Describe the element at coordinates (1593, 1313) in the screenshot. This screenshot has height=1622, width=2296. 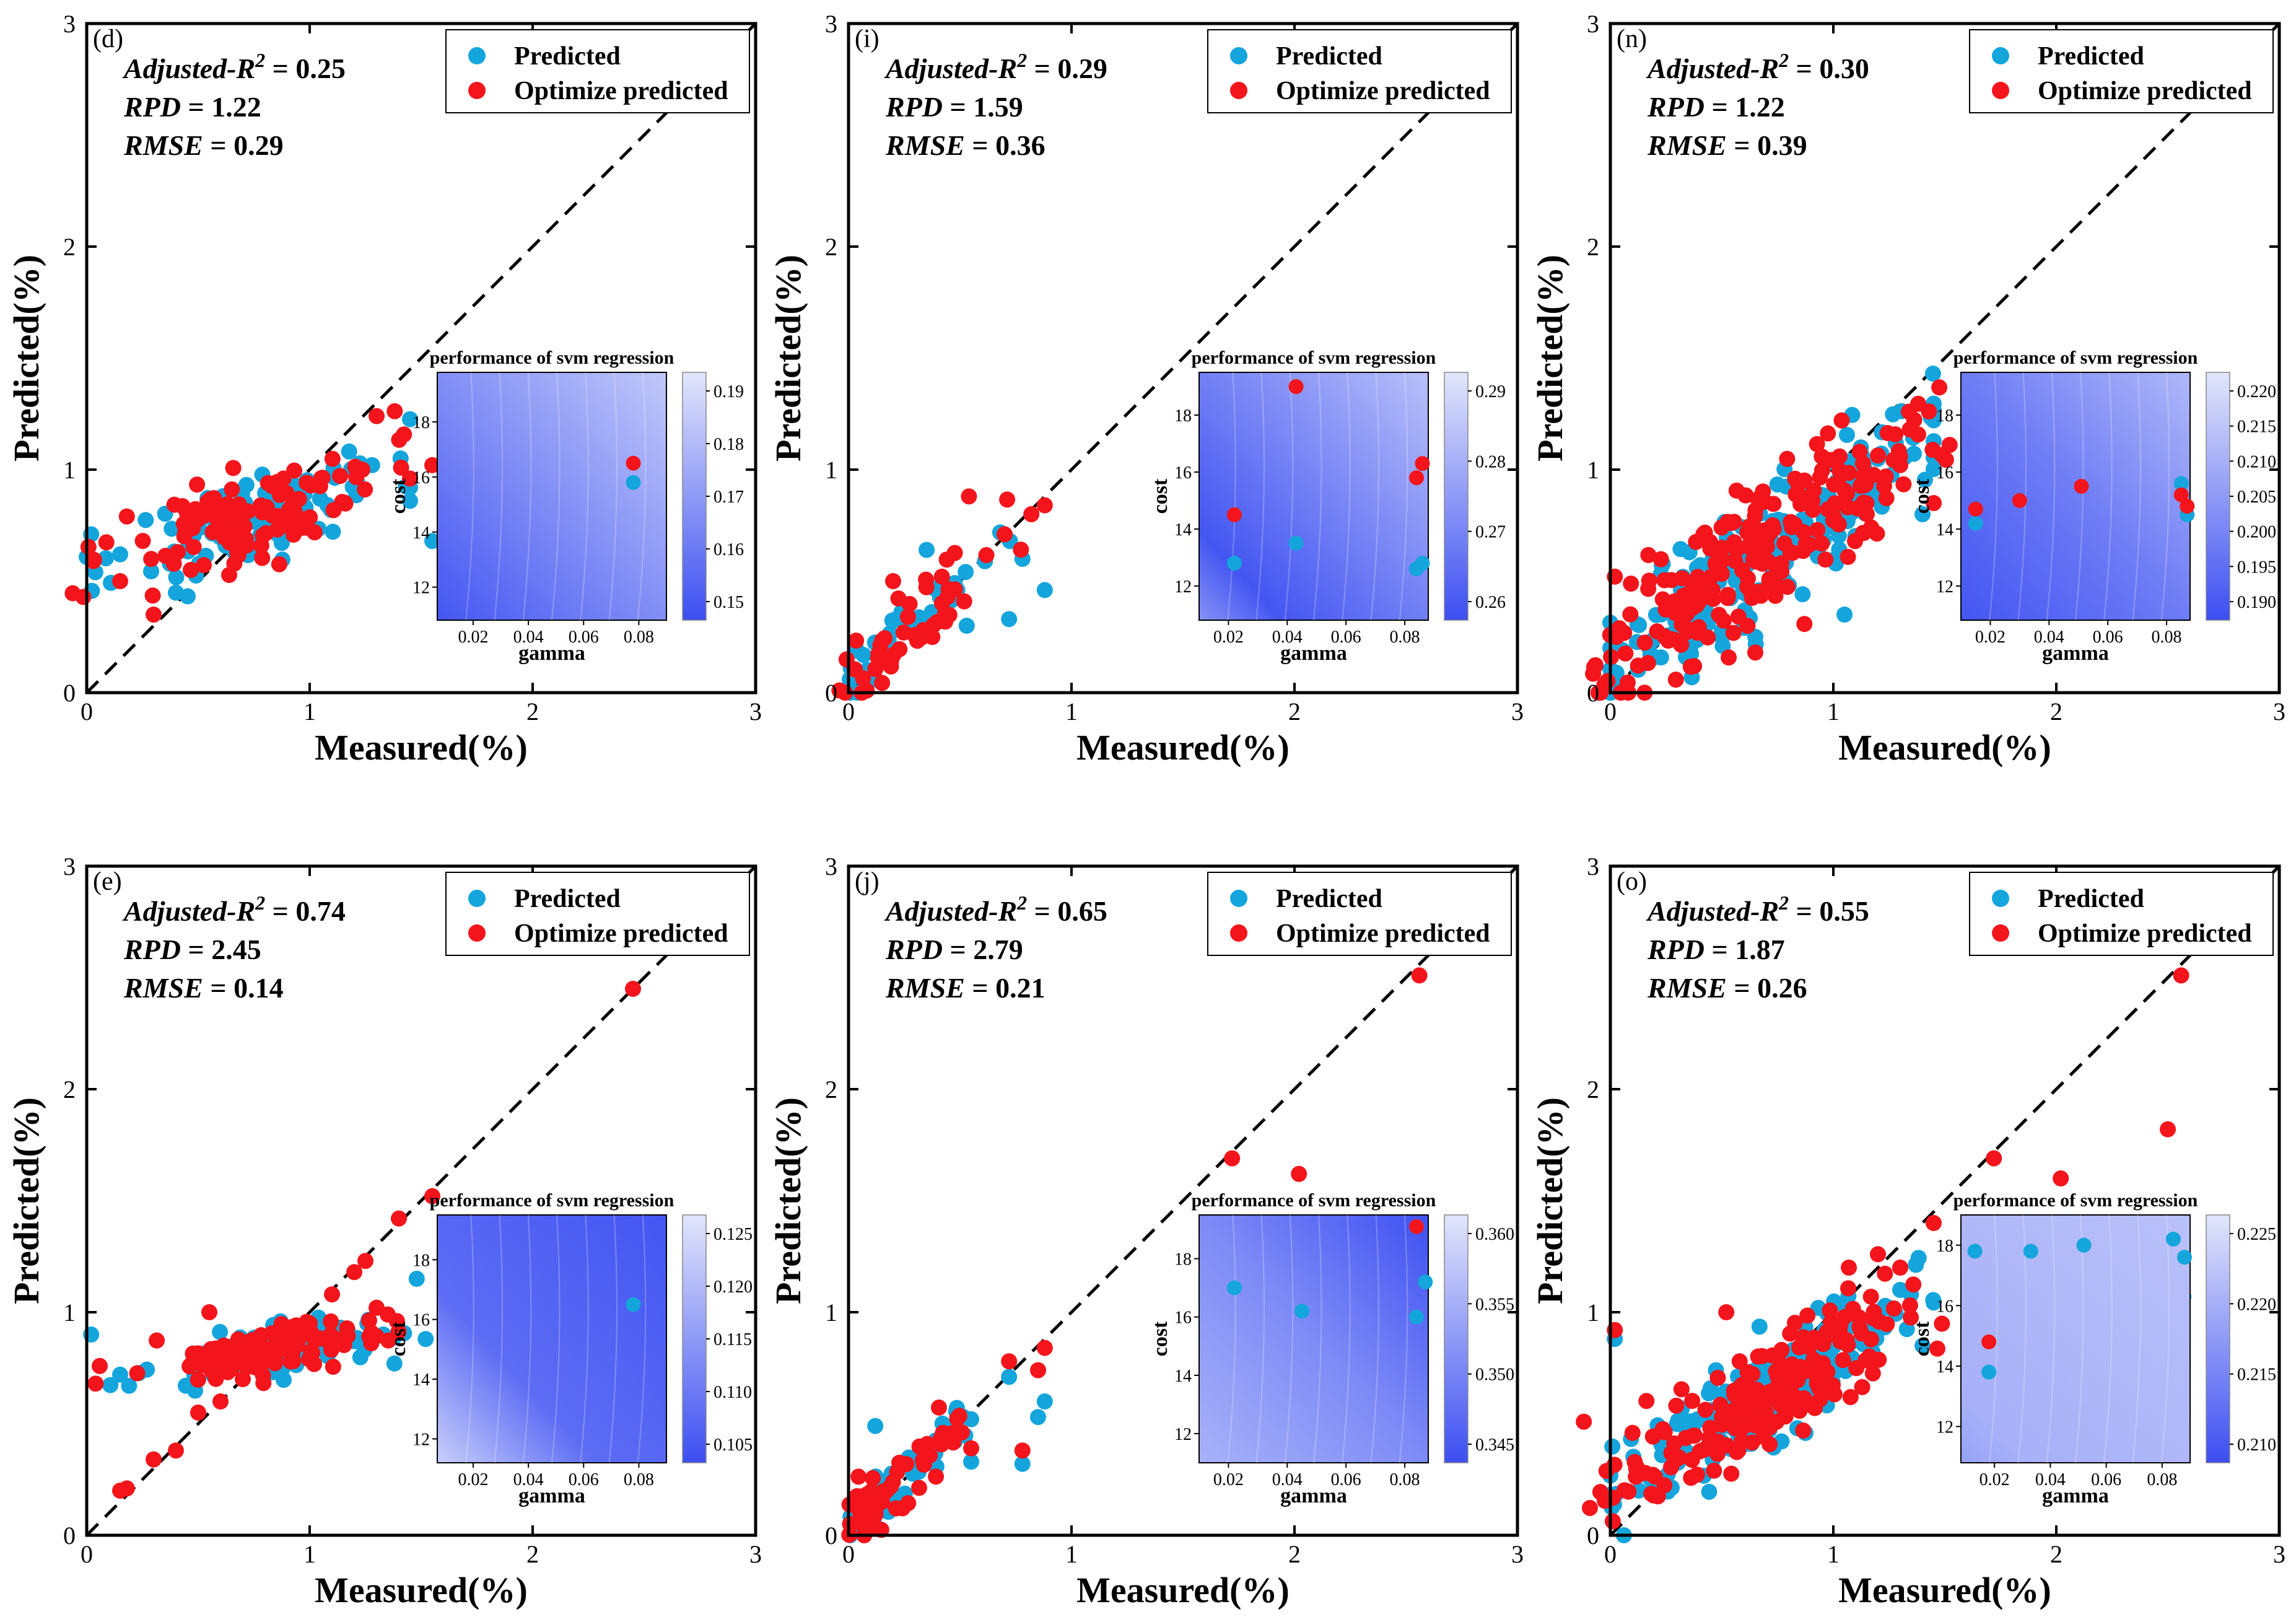
I see `y-tick-label: 1` at that location.